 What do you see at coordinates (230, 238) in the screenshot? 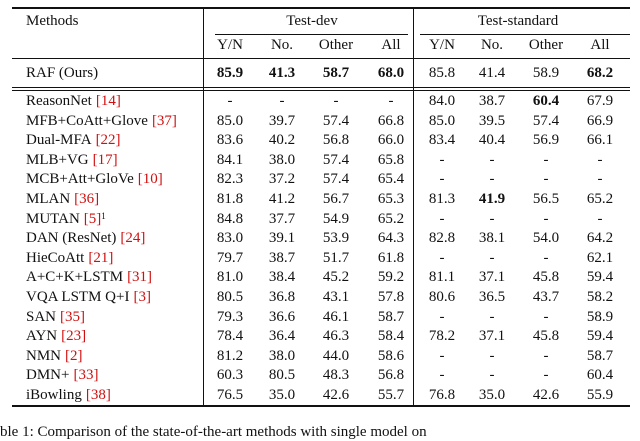
I see `cell: 83.0` at bounding box center [230, 238].